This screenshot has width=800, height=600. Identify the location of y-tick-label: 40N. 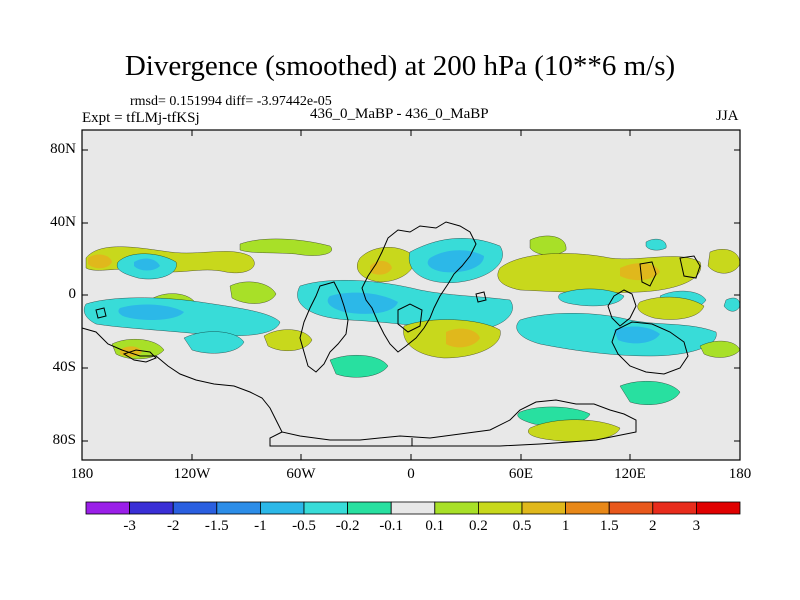
(63, 222).